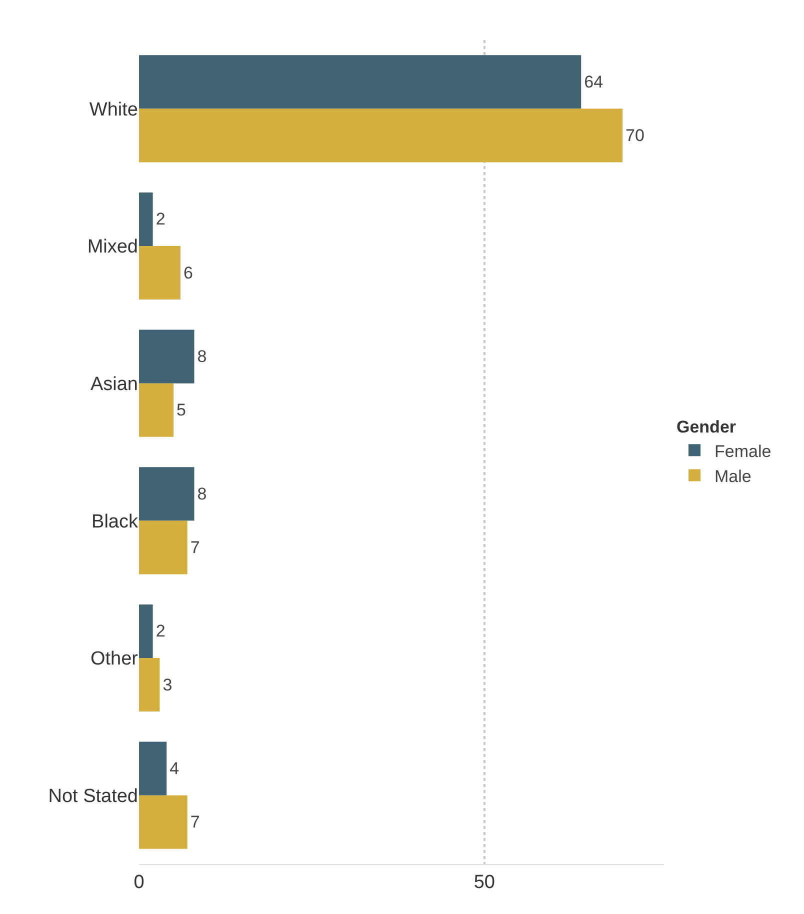  What do you see at coordinates (113, 109) in the screenshot?
I see `y-tick-label: White` at bounding box center [113, 109].